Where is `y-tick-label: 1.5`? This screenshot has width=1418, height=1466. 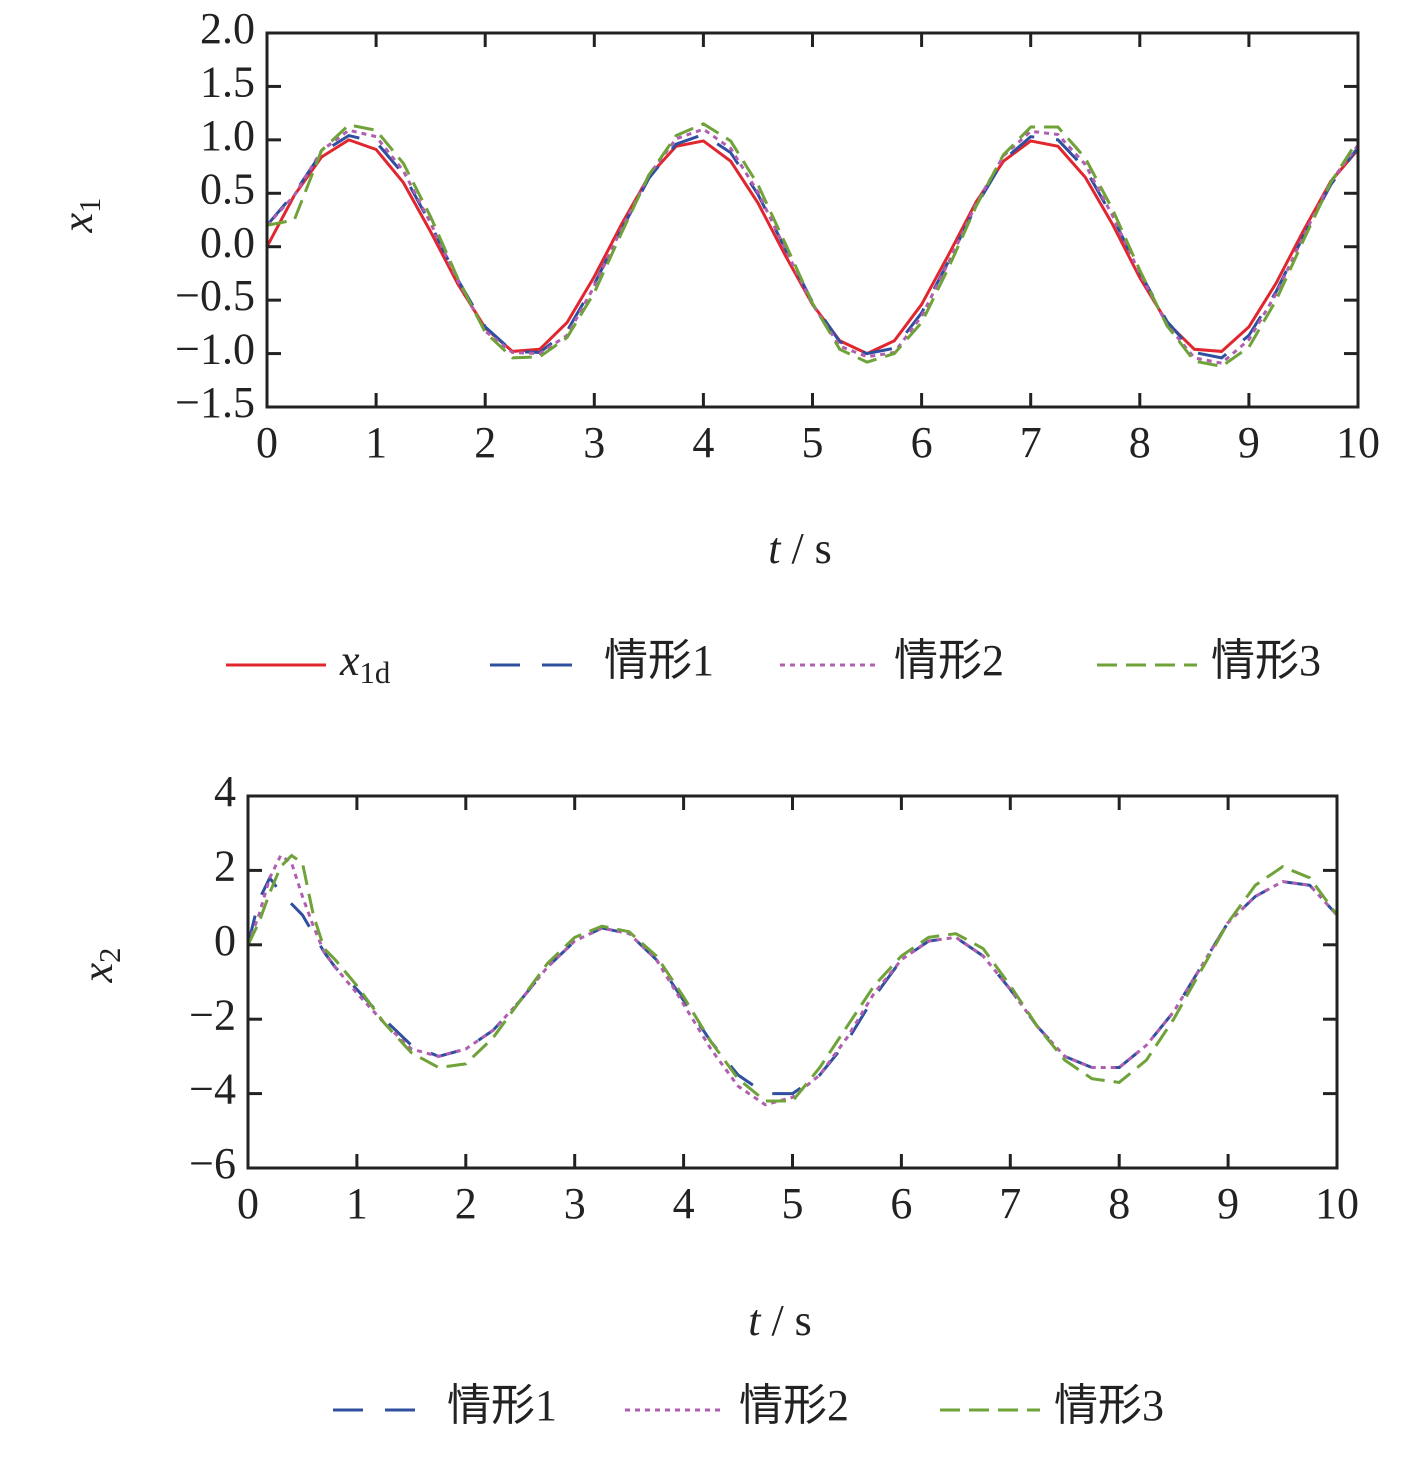 y-tick-label: 1.5 is located at coordinates (227, 82).